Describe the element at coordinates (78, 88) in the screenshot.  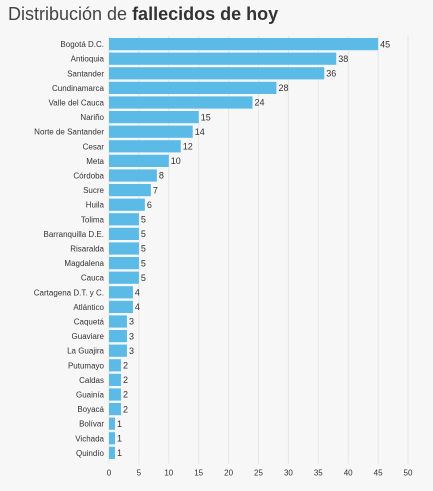
I see `category-label: Cundinamarca` at that location.